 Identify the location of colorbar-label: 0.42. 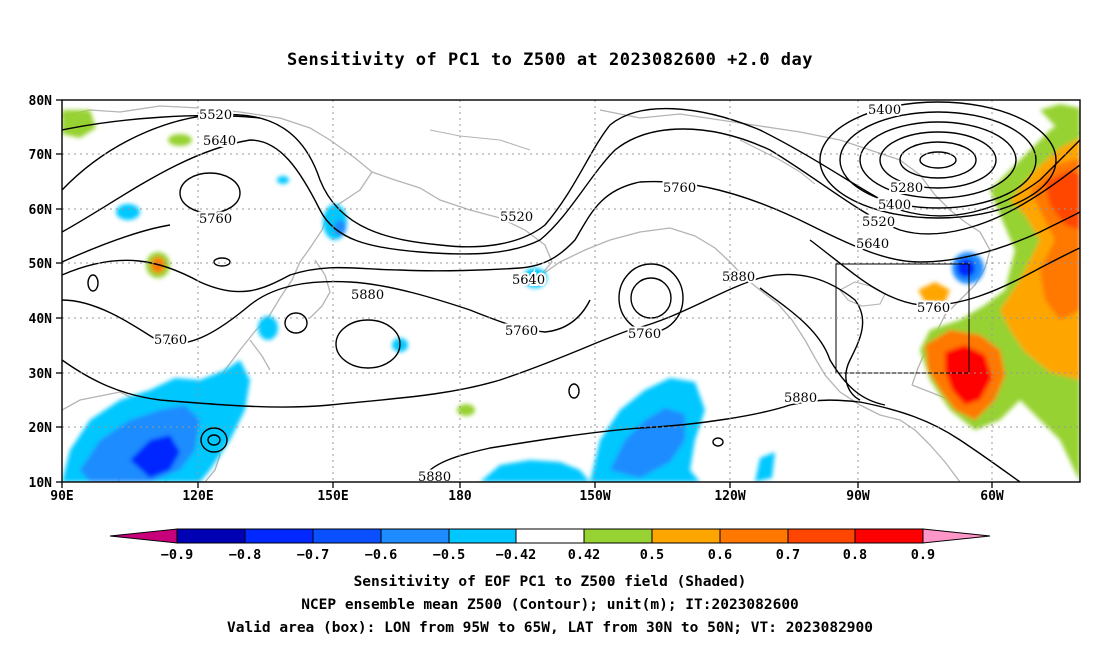
(584, 555).